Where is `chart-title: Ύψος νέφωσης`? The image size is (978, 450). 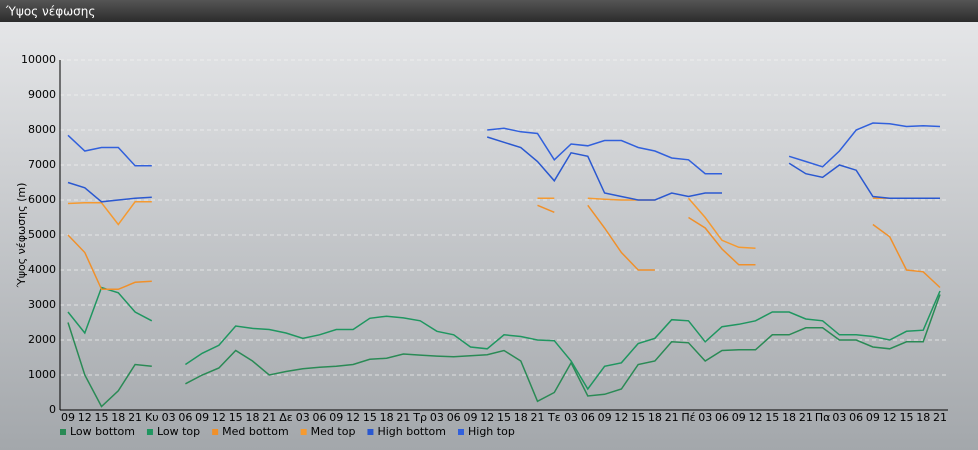 chart-title: Ύψος νέφωσης is located at coordinates (50, 12).